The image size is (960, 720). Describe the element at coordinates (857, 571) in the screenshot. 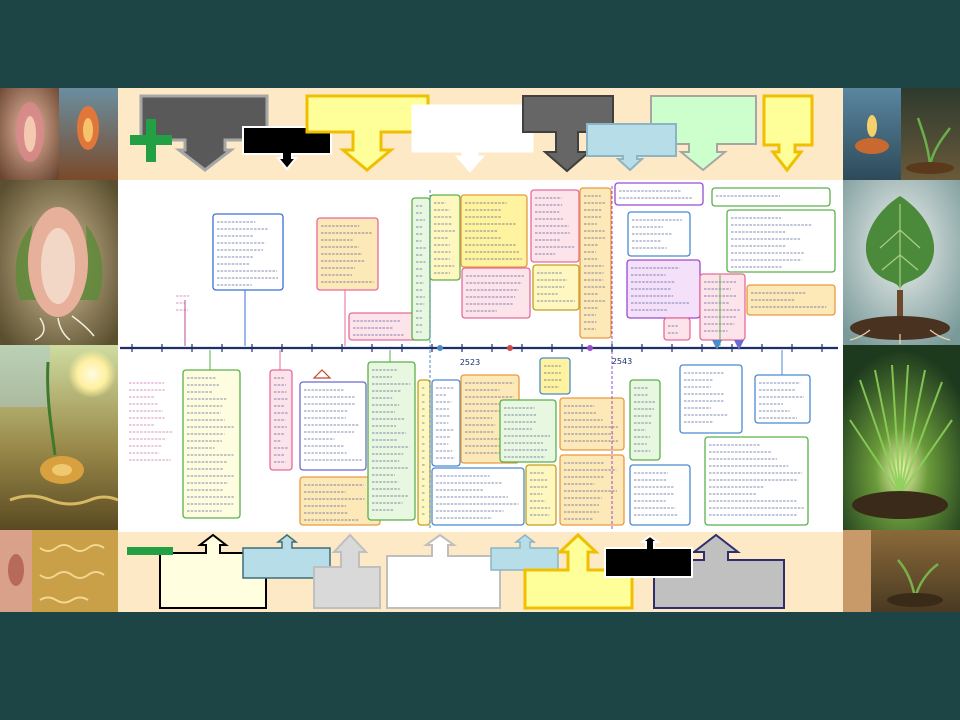

I see `colorful-patch` at that location.